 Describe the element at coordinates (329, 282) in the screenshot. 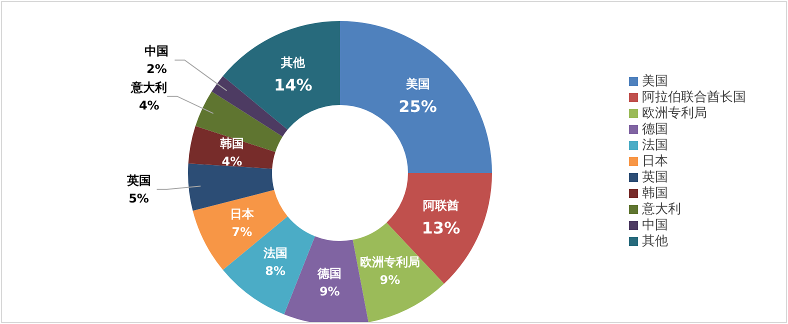

I see `data-label: 德国 9%` at that location.